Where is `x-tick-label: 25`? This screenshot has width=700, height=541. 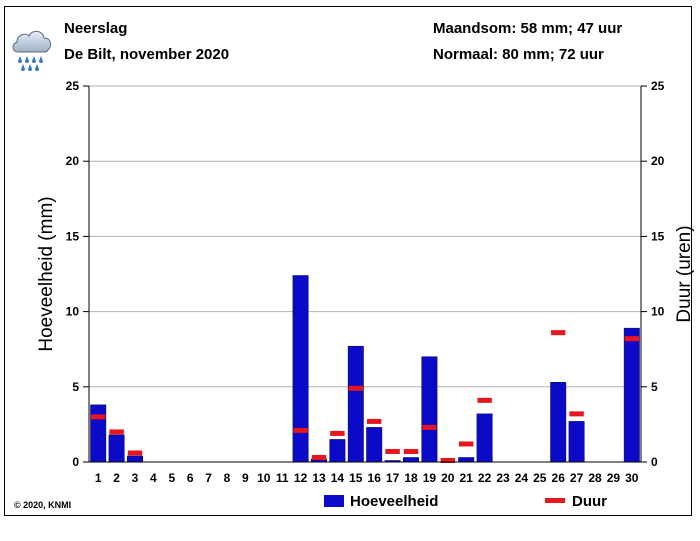
x-tick-label: 25 is located at coordinates (540, 478).